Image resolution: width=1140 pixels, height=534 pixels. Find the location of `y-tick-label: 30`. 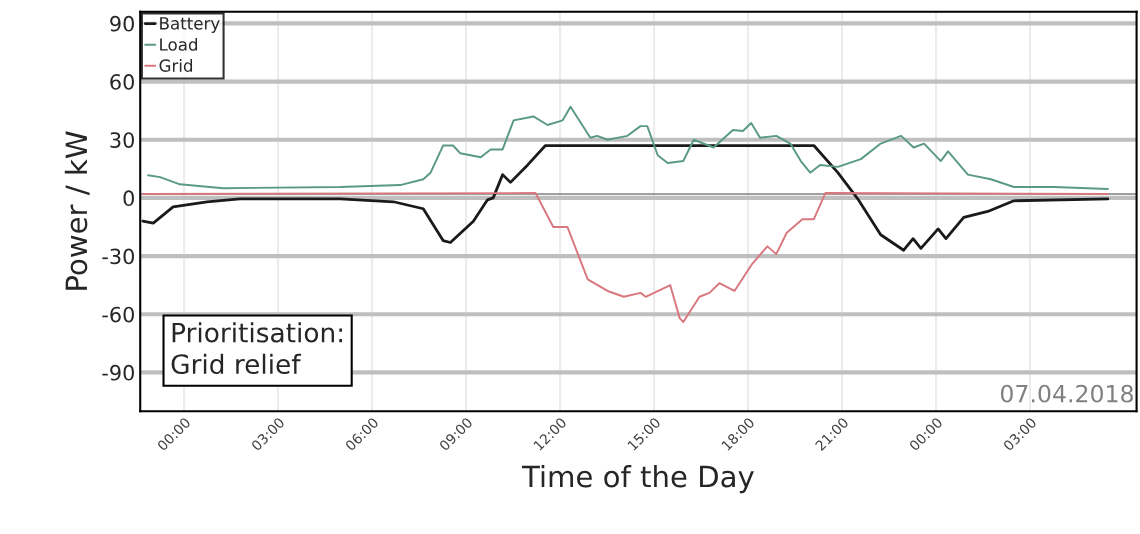

y-tick-label: 30 is located at coordinates (122, 140).